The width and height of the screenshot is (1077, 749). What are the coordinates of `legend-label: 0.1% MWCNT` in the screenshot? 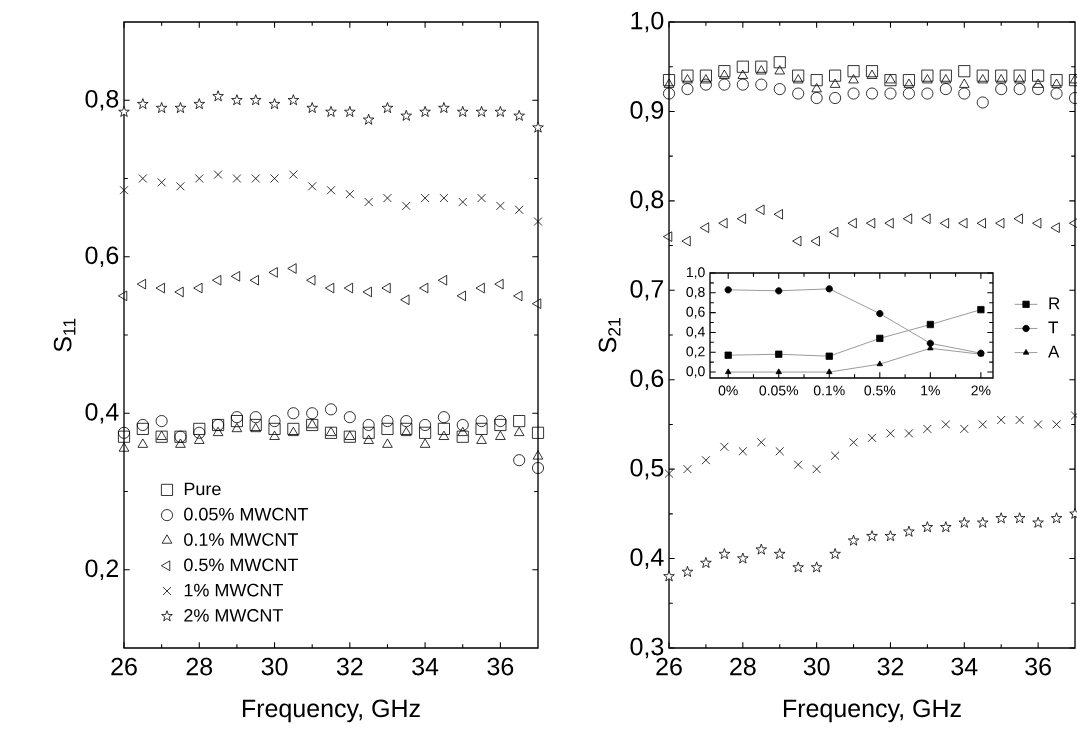 It's located at (241, 539).